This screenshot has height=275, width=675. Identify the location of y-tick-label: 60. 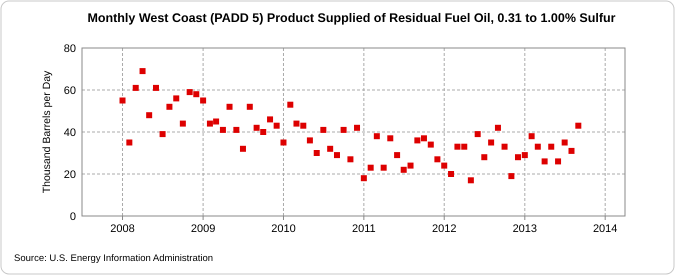
(70, 91).